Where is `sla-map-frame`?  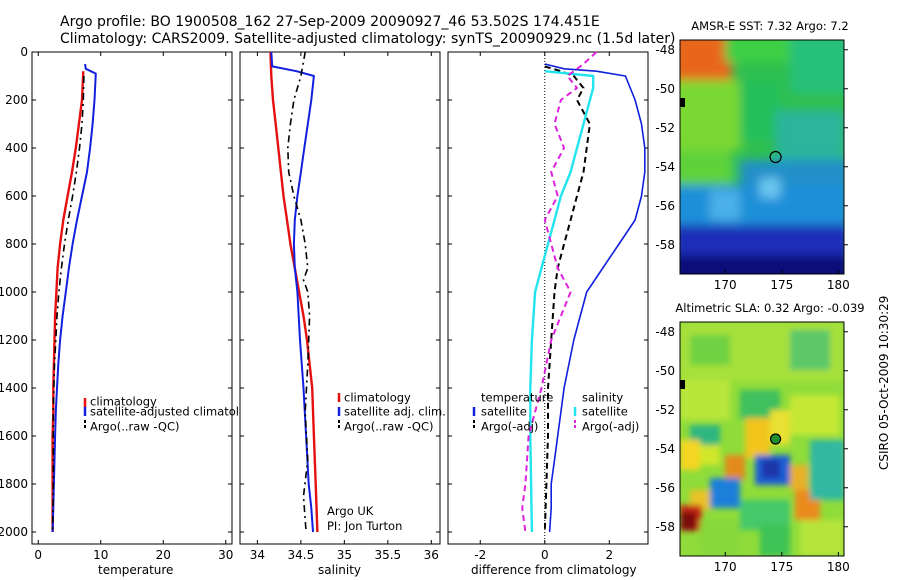
sla-map-frame is located at coordinates (762, 439).